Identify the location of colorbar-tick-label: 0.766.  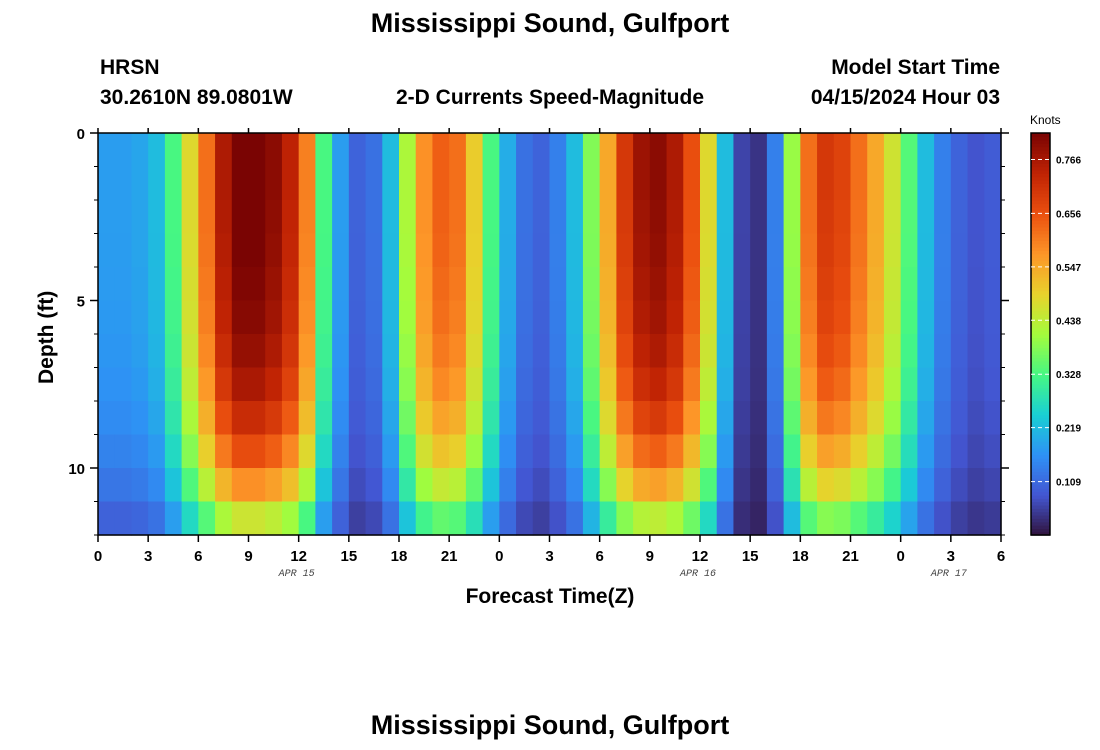
(1068, 160).